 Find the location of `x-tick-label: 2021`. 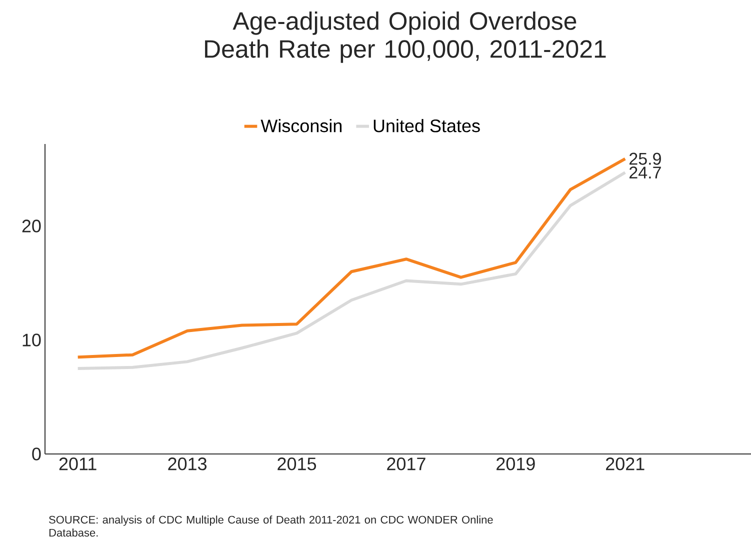

x-tick-label: 2021 is located at coordinates (625, 464).